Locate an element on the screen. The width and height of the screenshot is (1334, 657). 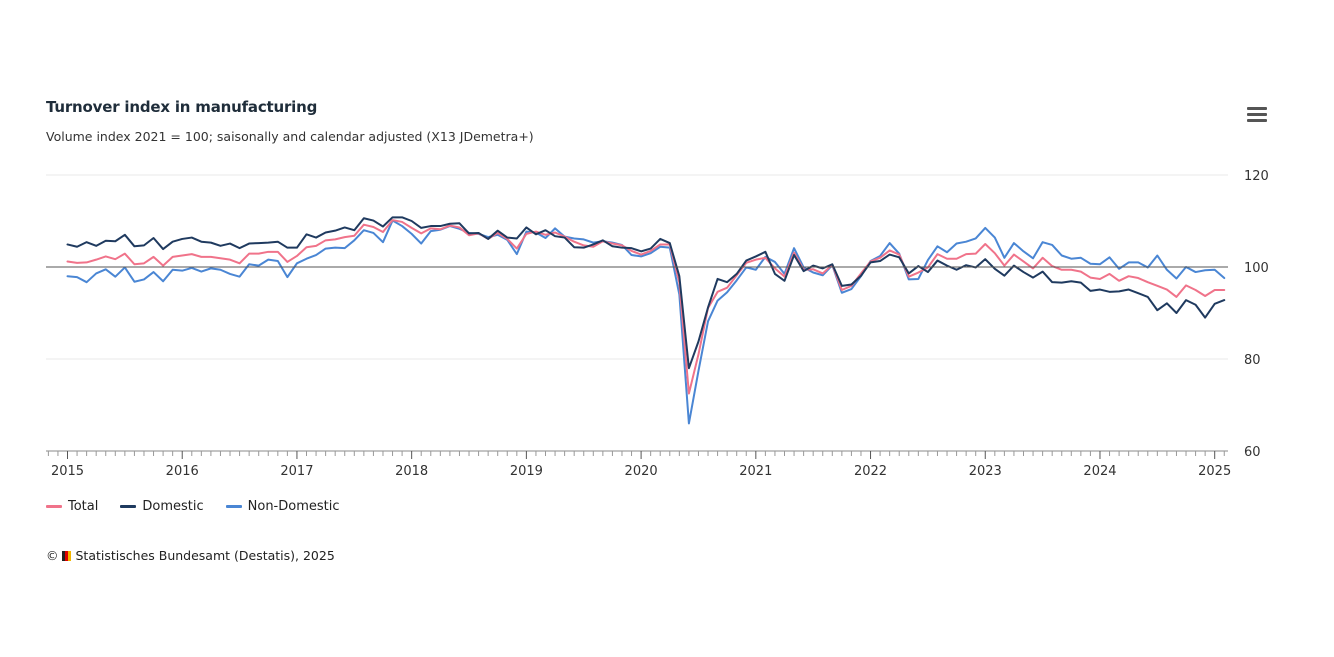
legend-item-total: Total is located at coordinates (72, 506).